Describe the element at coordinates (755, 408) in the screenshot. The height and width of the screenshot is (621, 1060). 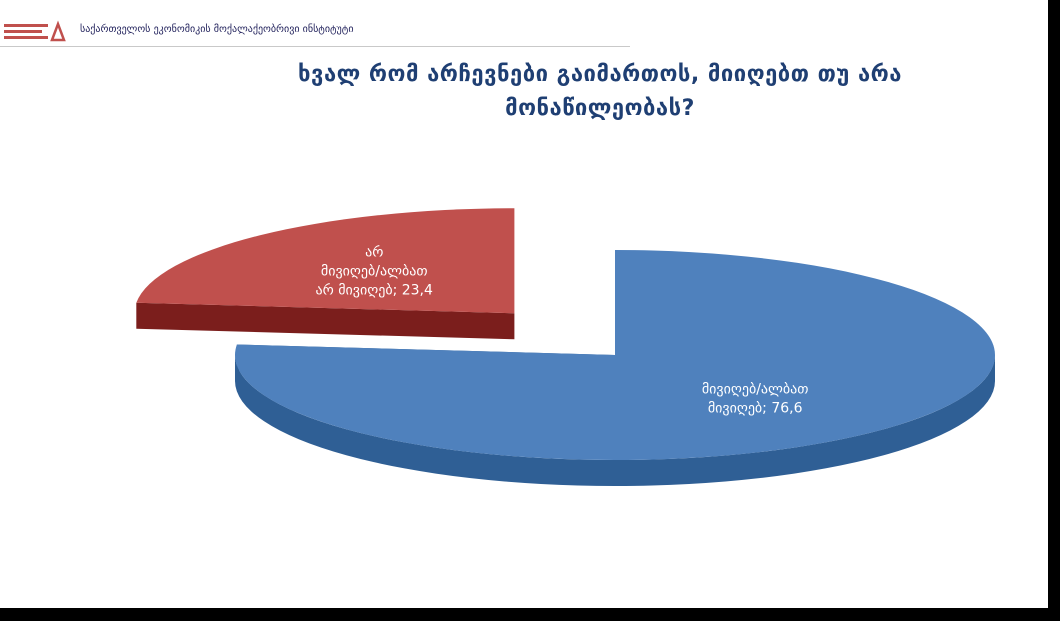
I see `pie-slice-0-label-line-1: მივიღებ; 76,6` at that location.